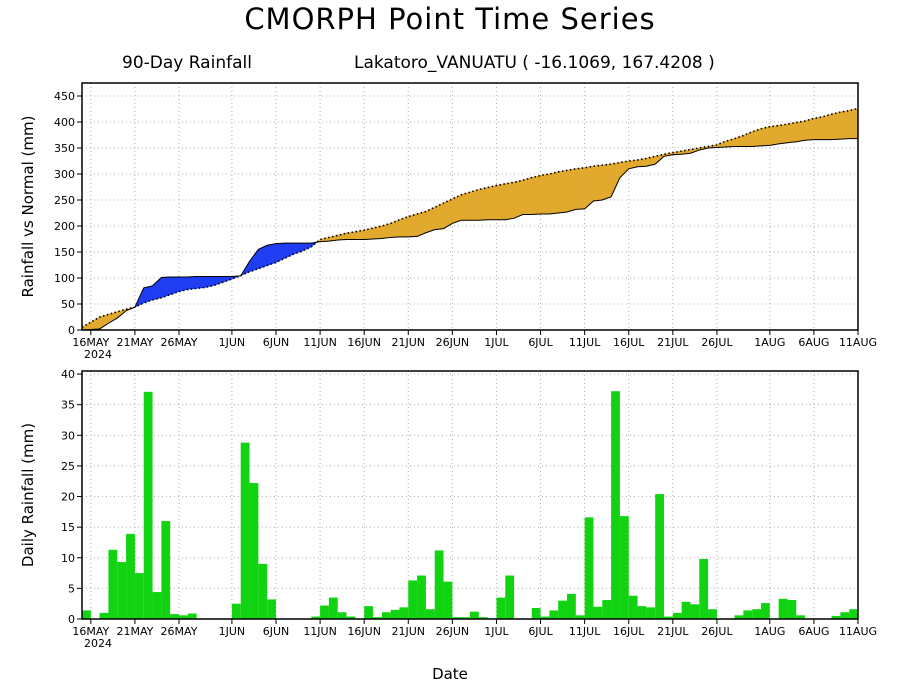 Image resolution: width=900 pixels, height=700 pixels. What do you see at coordinates (64, 200) in the screenshot?
I see `cumulative-ytick-label-5: 250` at bounding box center [64, 200].